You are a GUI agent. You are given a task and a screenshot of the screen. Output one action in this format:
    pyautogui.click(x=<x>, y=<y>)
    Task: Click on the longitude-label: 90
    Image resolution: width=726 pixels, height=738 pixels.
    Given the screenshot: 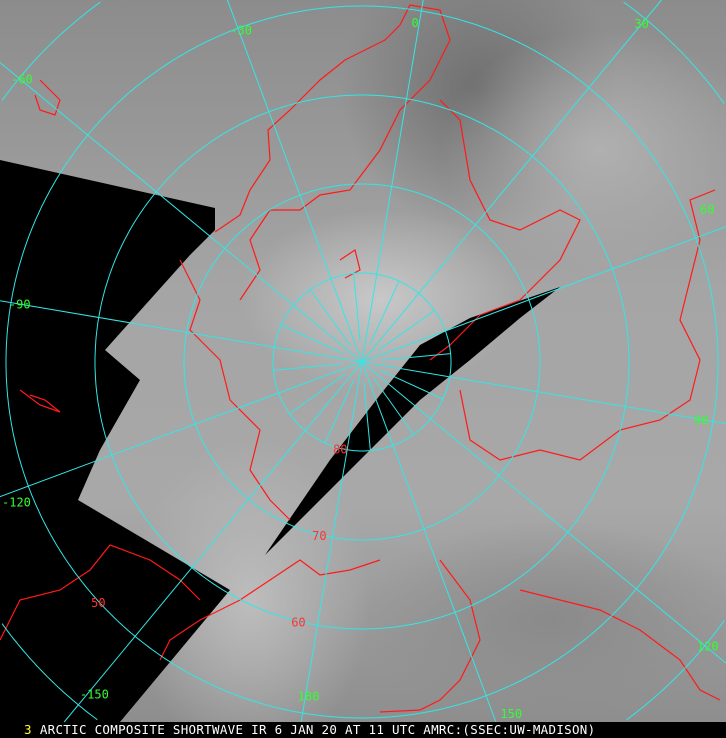 What is the action you would take?
    pyautogui.click(x=701, y=421)
    